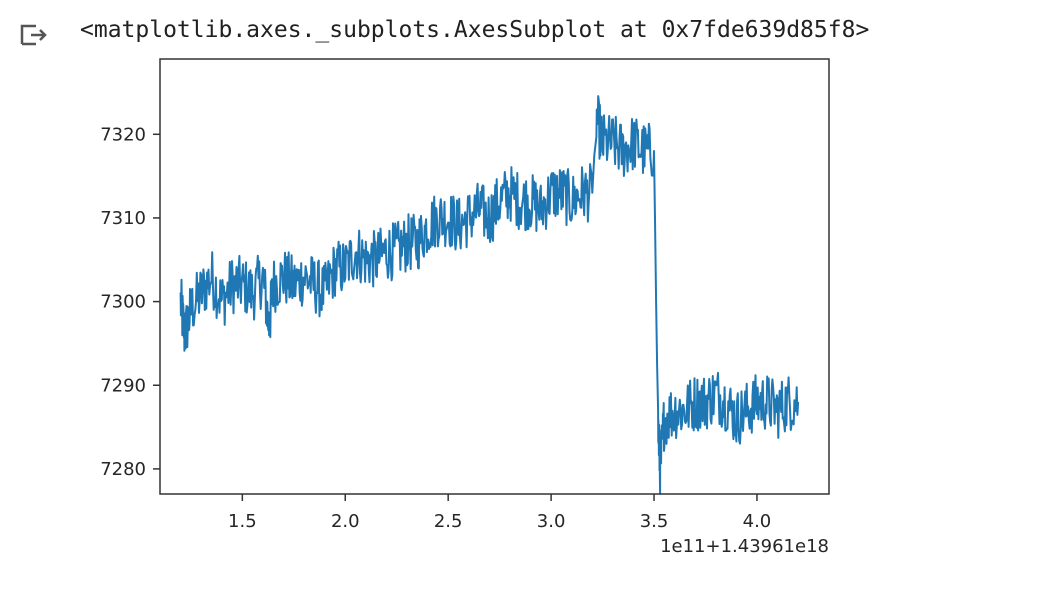 The width and height of the screenshot is (1062, 596). What do you see at coordinates (123, 469) in the screenshot?
I see `y-tick-label: 7280` at bounding box center [123, 469].